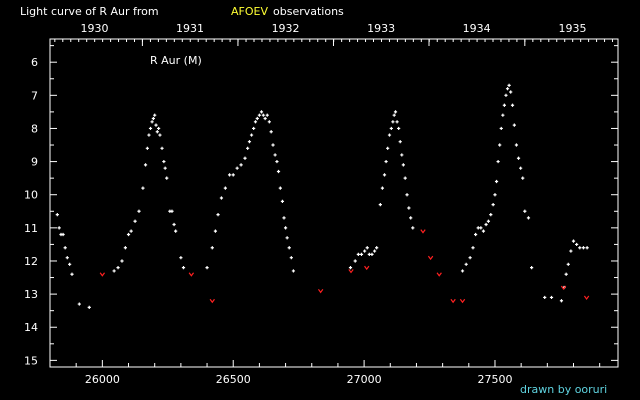  Describe the element at coordinates (249, 11) in the screenshot. I see `chart-title-highlight: AFOEV` at that location.